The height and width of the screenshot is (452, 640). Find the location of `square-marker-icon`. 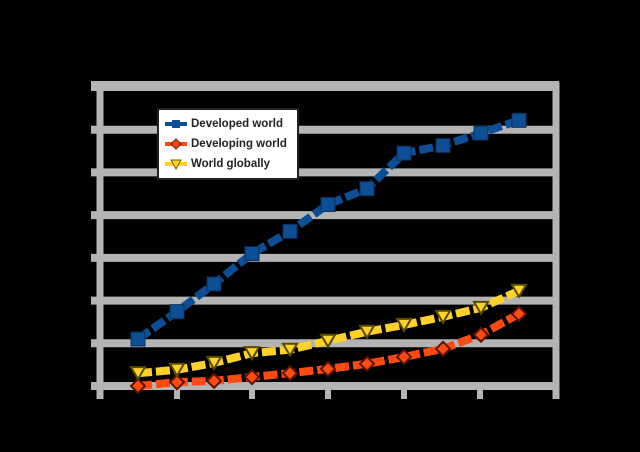

square-marker-icon is located at coordinates (176, 124).